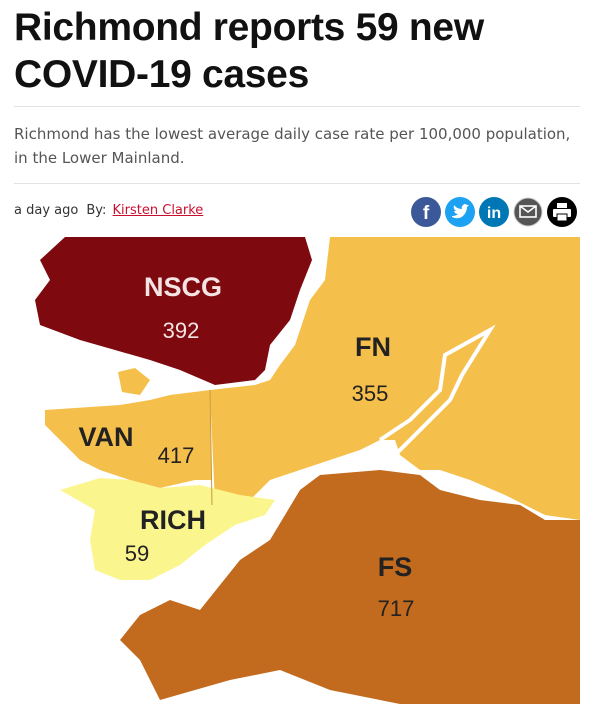 This screenshot has width=600, height=704. I want to click on linkedin-button: in, so click(494, 212).